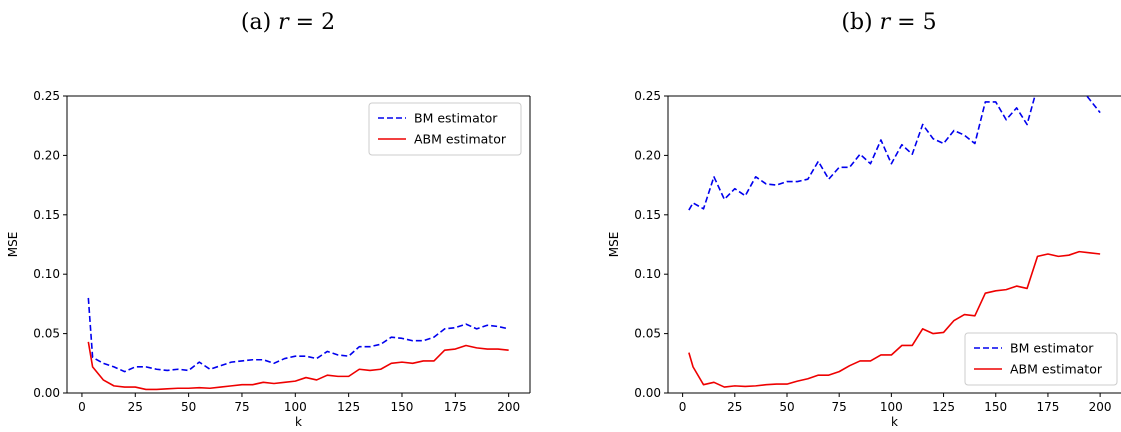  I want to click on series-group, so click(298, 344).